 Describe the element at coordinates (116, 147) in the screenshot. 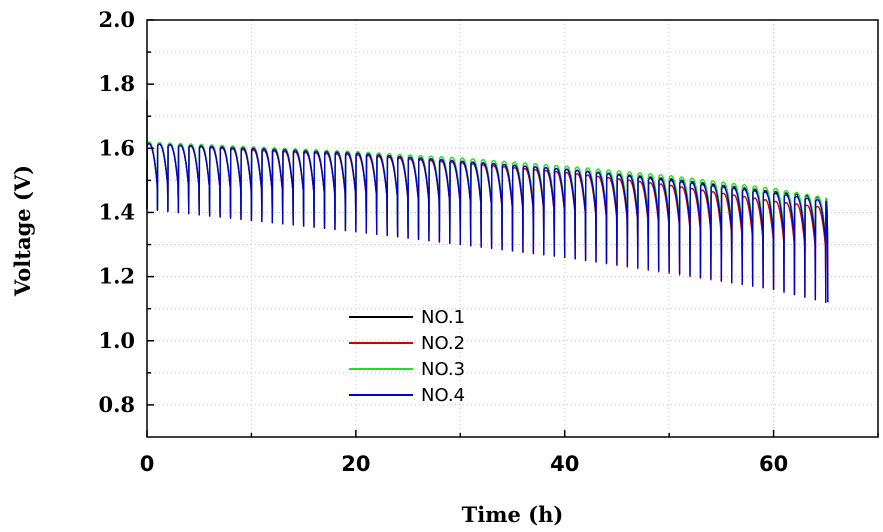

I see `y-tick-label: 1.6` at that location.